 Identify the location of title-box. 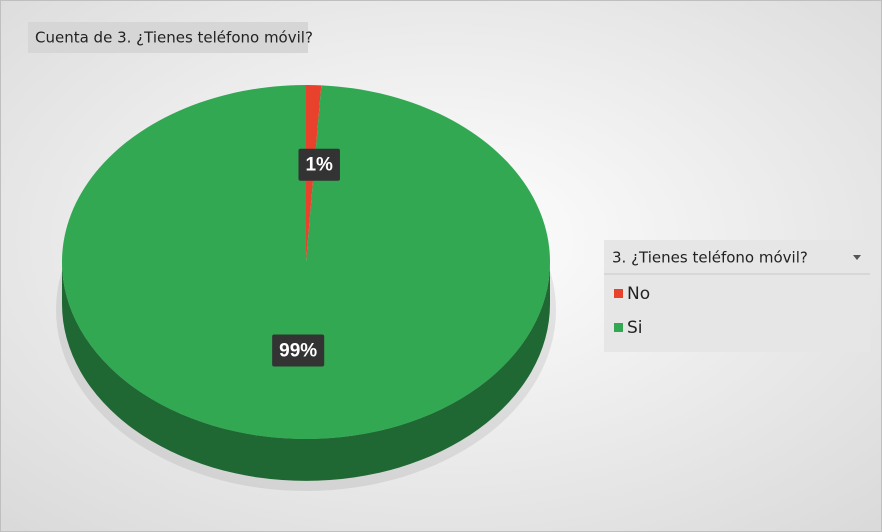
(168, 37).